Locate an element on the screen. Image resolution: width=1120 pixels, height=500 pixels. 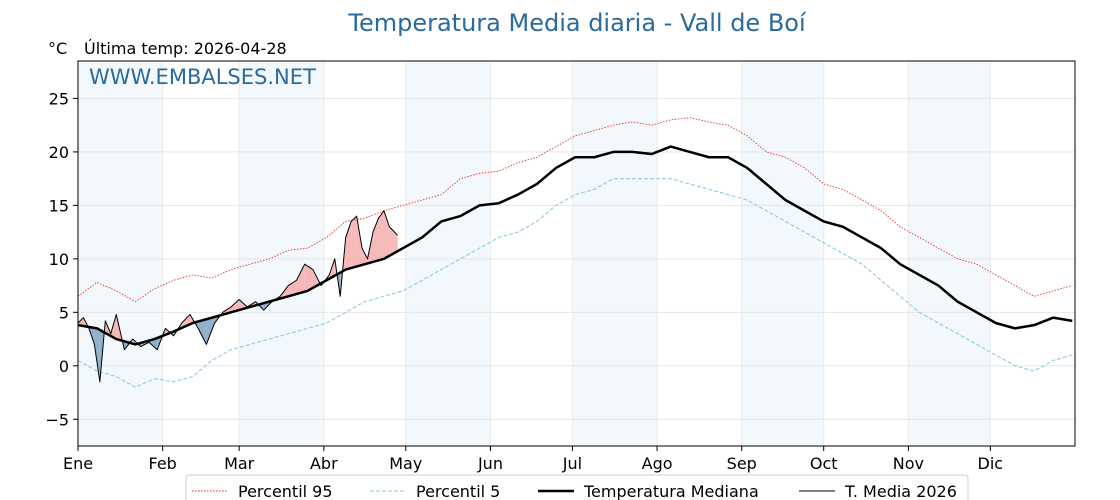
watermark: WWW.EMBALSES.NET is located at coordinates (202, 77).